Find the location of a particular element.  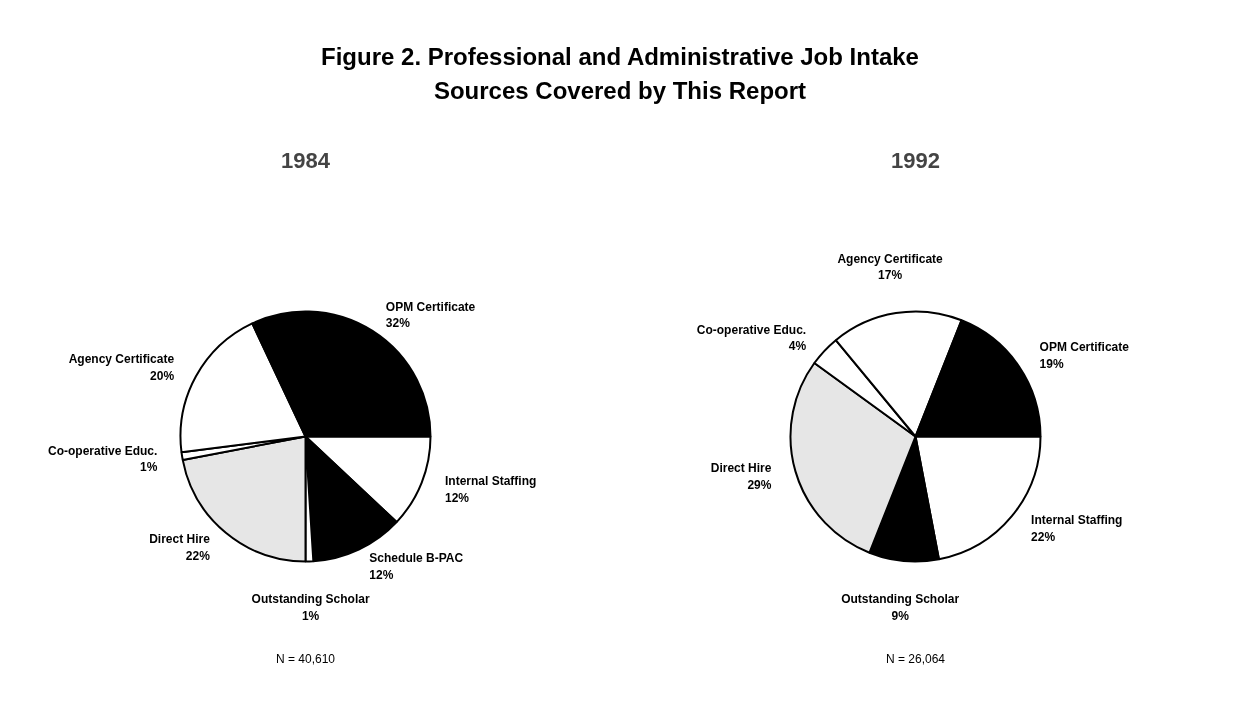

data-label: 29% is located at coordinates (759, 485).